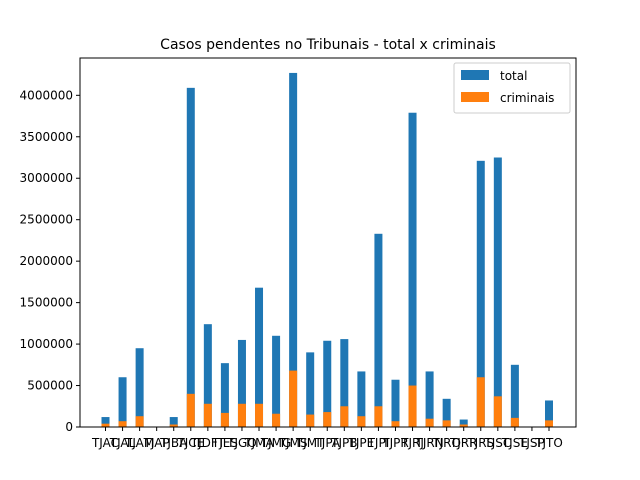 This screenshot has width=640, height=480. Describe the element at coordinates (69, 427) in the screenshot. I see `y-tick-label: 0` at that location.